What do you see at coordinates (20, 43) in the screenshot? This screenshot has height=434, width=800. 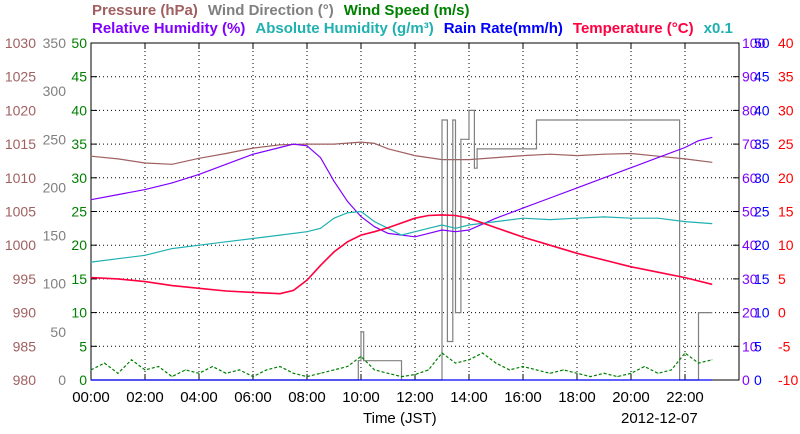 I see `pressure-tick-label: 1030` at bounding box center [20, 43].